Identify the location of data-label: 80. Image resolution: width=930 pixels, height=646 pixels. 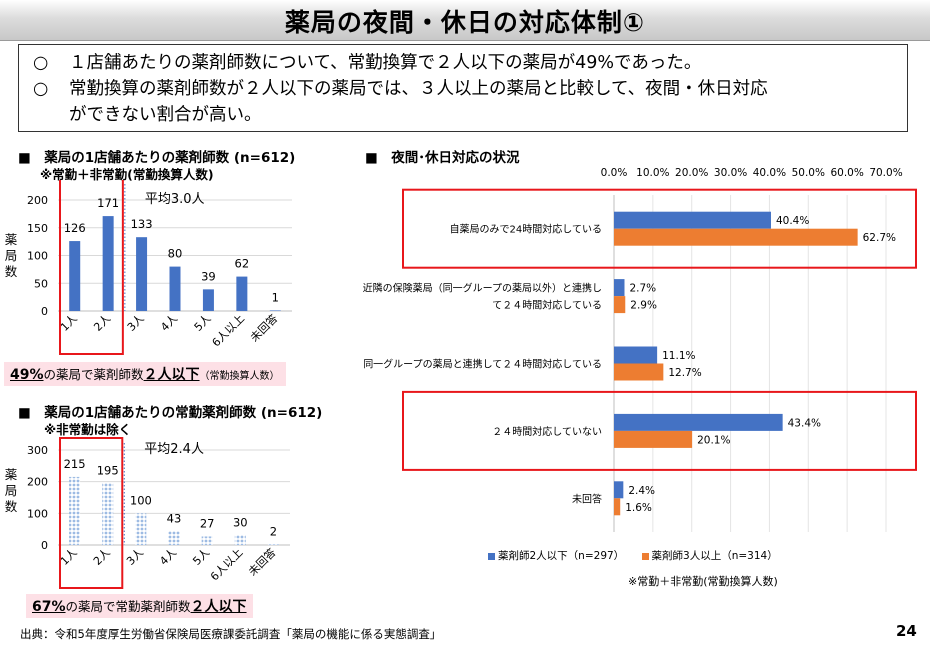
(175, 254).